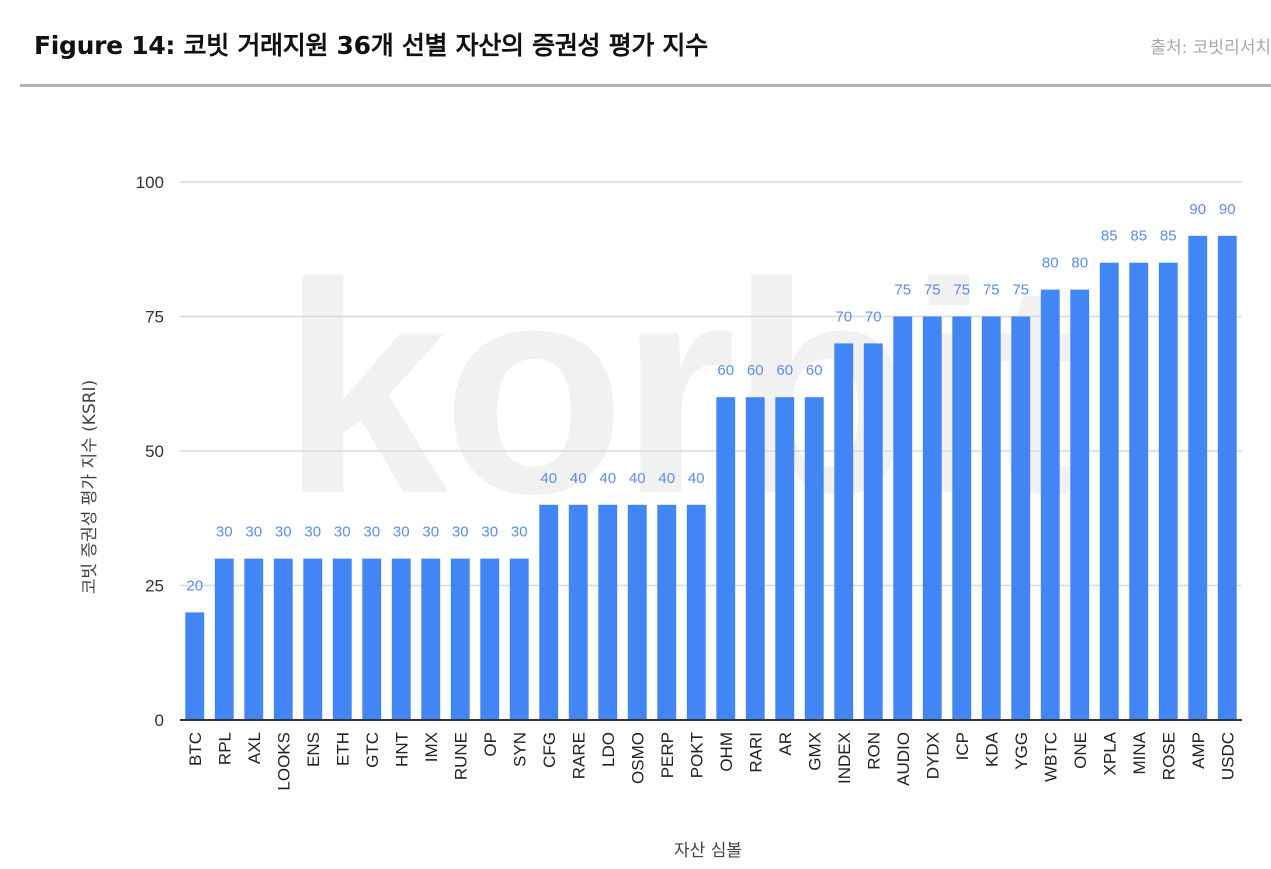 The image size is (1271, 869). I want to click on x-tick-label: LOOKS, so click(283, 761).